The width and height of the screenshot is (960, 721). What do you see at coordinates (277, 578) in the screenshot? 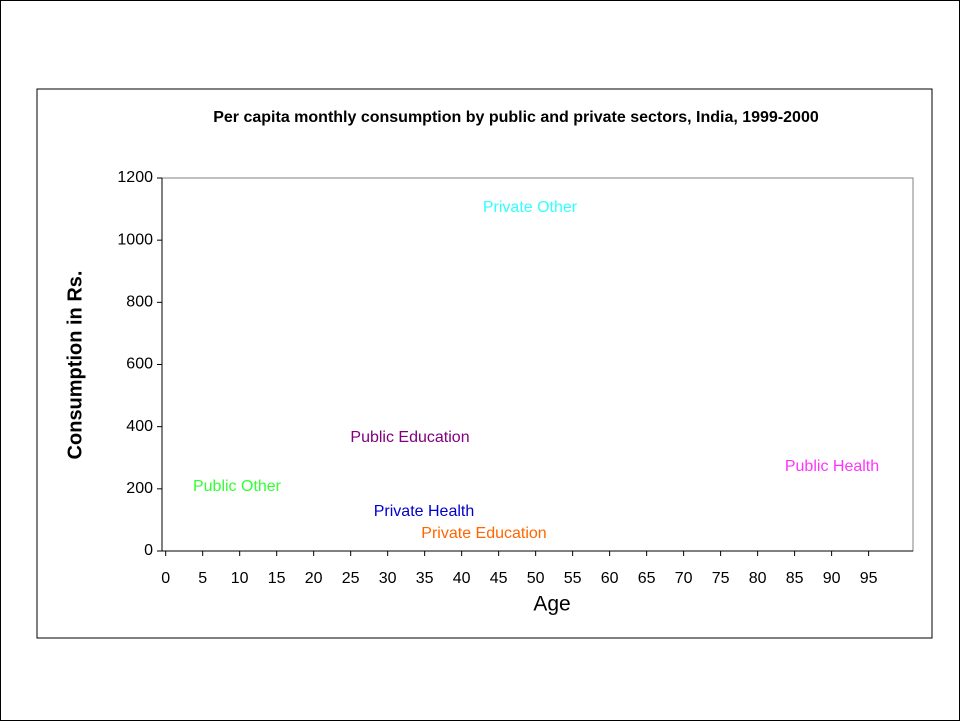
I see `x-tick-label: 15` at bounding box center [277, 578].